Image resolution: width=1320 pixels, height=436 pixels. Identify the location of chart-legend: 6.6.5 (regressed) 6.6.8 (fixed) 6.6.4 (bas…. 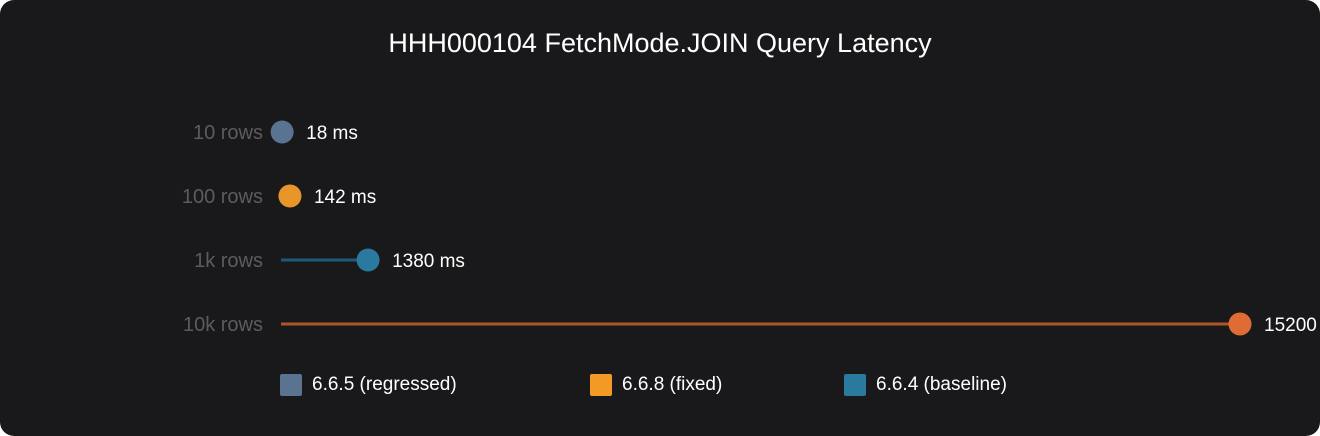
(660, 385).